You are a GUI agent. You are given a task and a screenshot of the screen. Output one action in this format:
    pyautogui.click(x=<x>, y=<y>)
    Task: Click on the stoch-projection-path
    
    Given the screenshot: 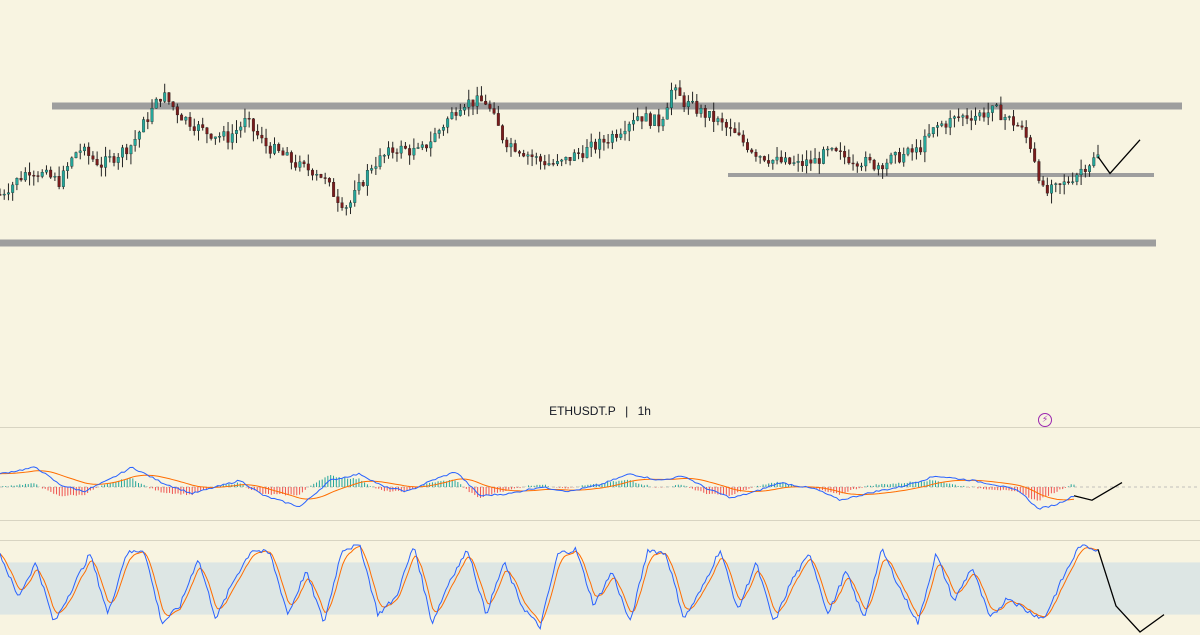 What is the action you would take?
    pyautogui.click(x=1131, y=591)
    